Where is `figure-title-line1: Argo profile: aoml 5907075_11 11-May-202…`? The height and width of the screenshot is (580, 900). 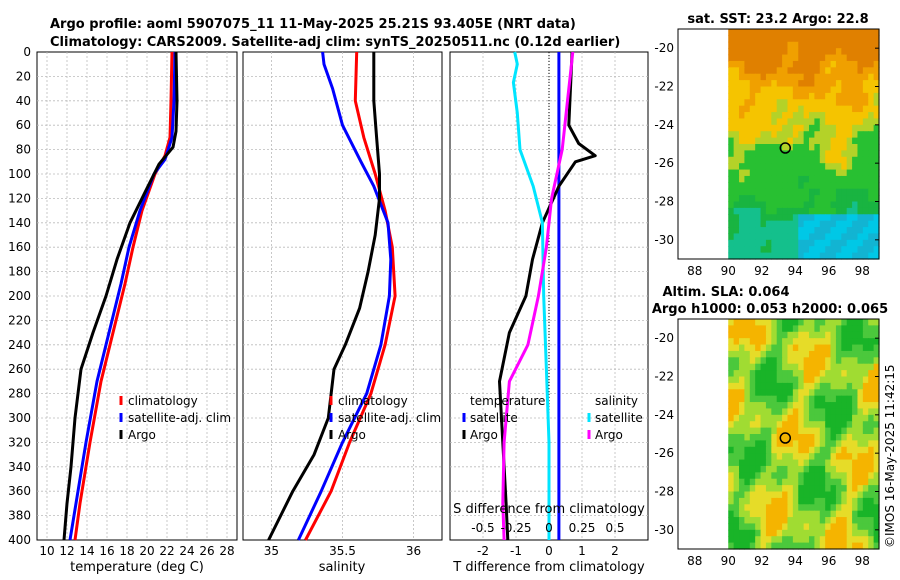 figure-title-line1: Argo profile: aoml 5907075_11 11-May-202… is located at coordinates (313, 24).